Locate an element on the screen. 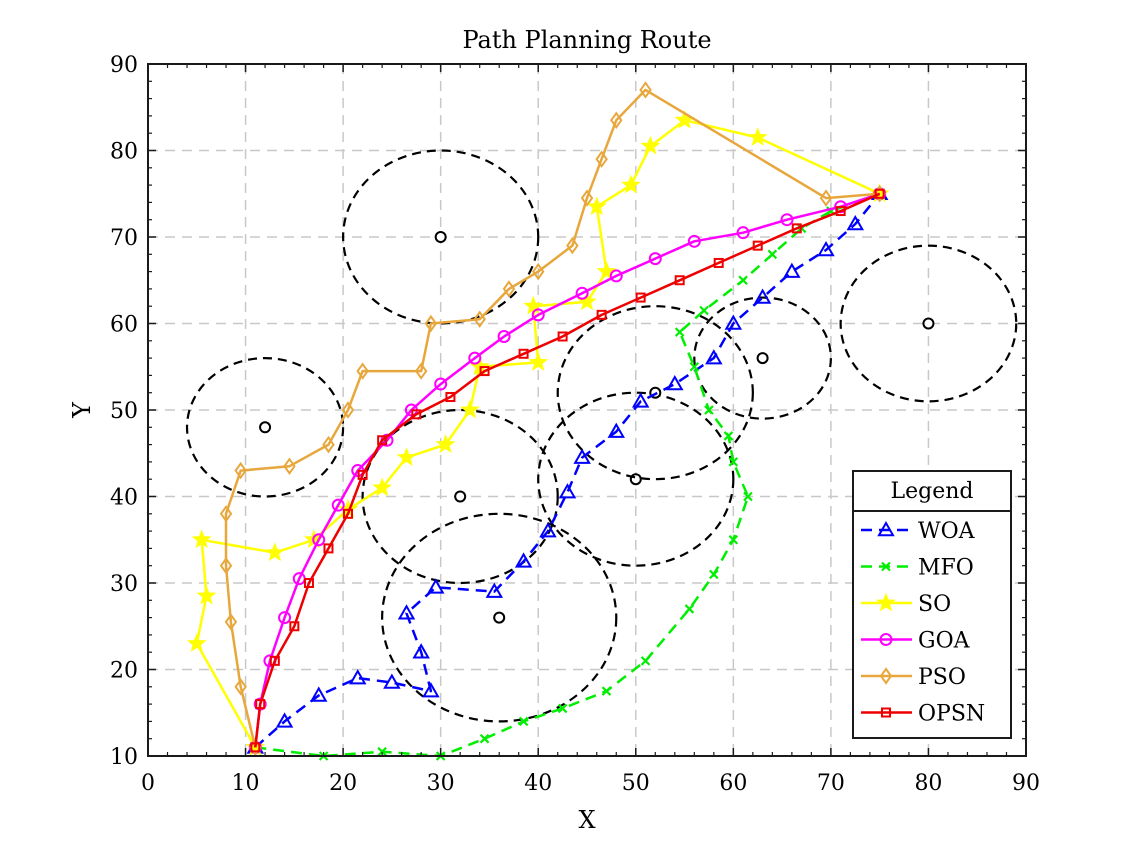 The height and width of the screenshot is (851, 1134). legend-marker-goa is located at coordinates (886, 639).